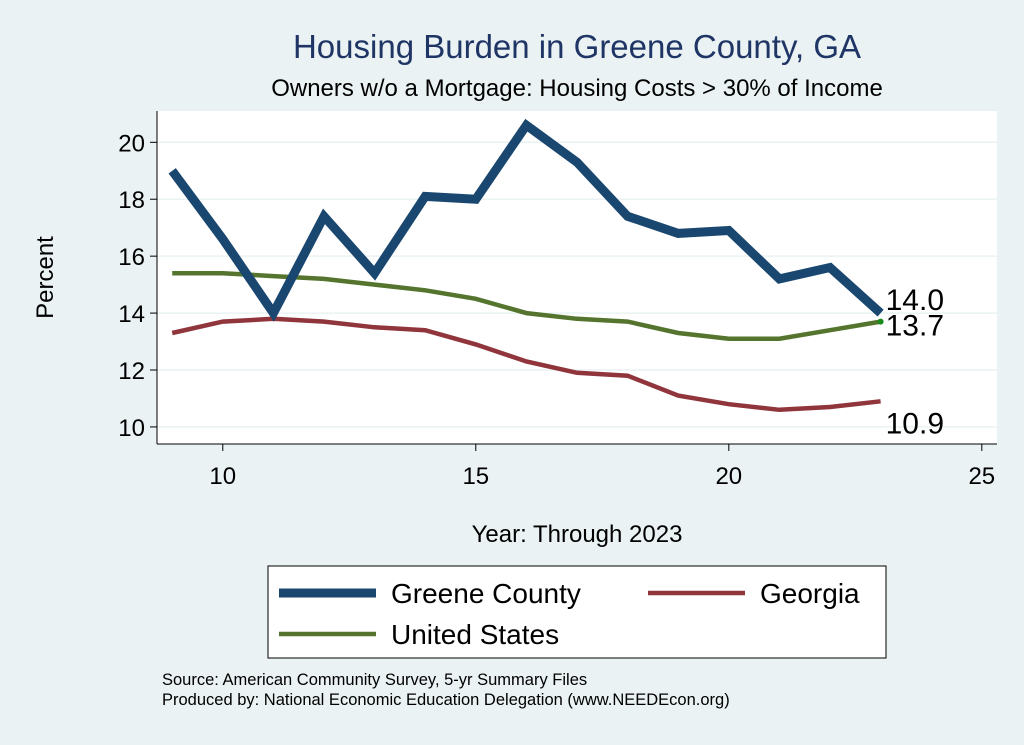 This screenshot has width=1024, height=745. Describe the element at coordinates (131, 314) in the screenshot. I see `y-tick-label-14: 14` at that location.